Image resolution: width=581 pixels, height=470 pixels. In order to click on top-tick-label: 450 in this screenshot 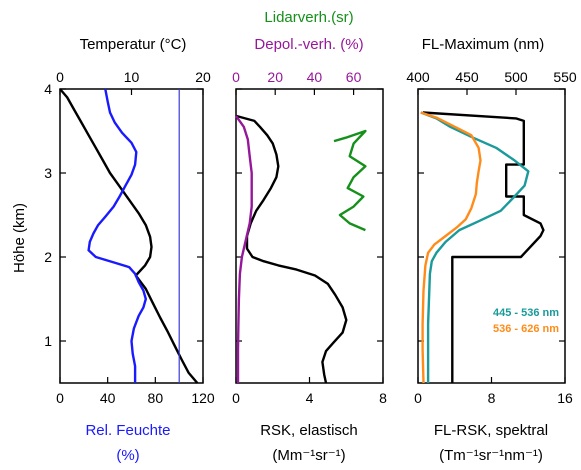, I will do `click(467, 77)`.